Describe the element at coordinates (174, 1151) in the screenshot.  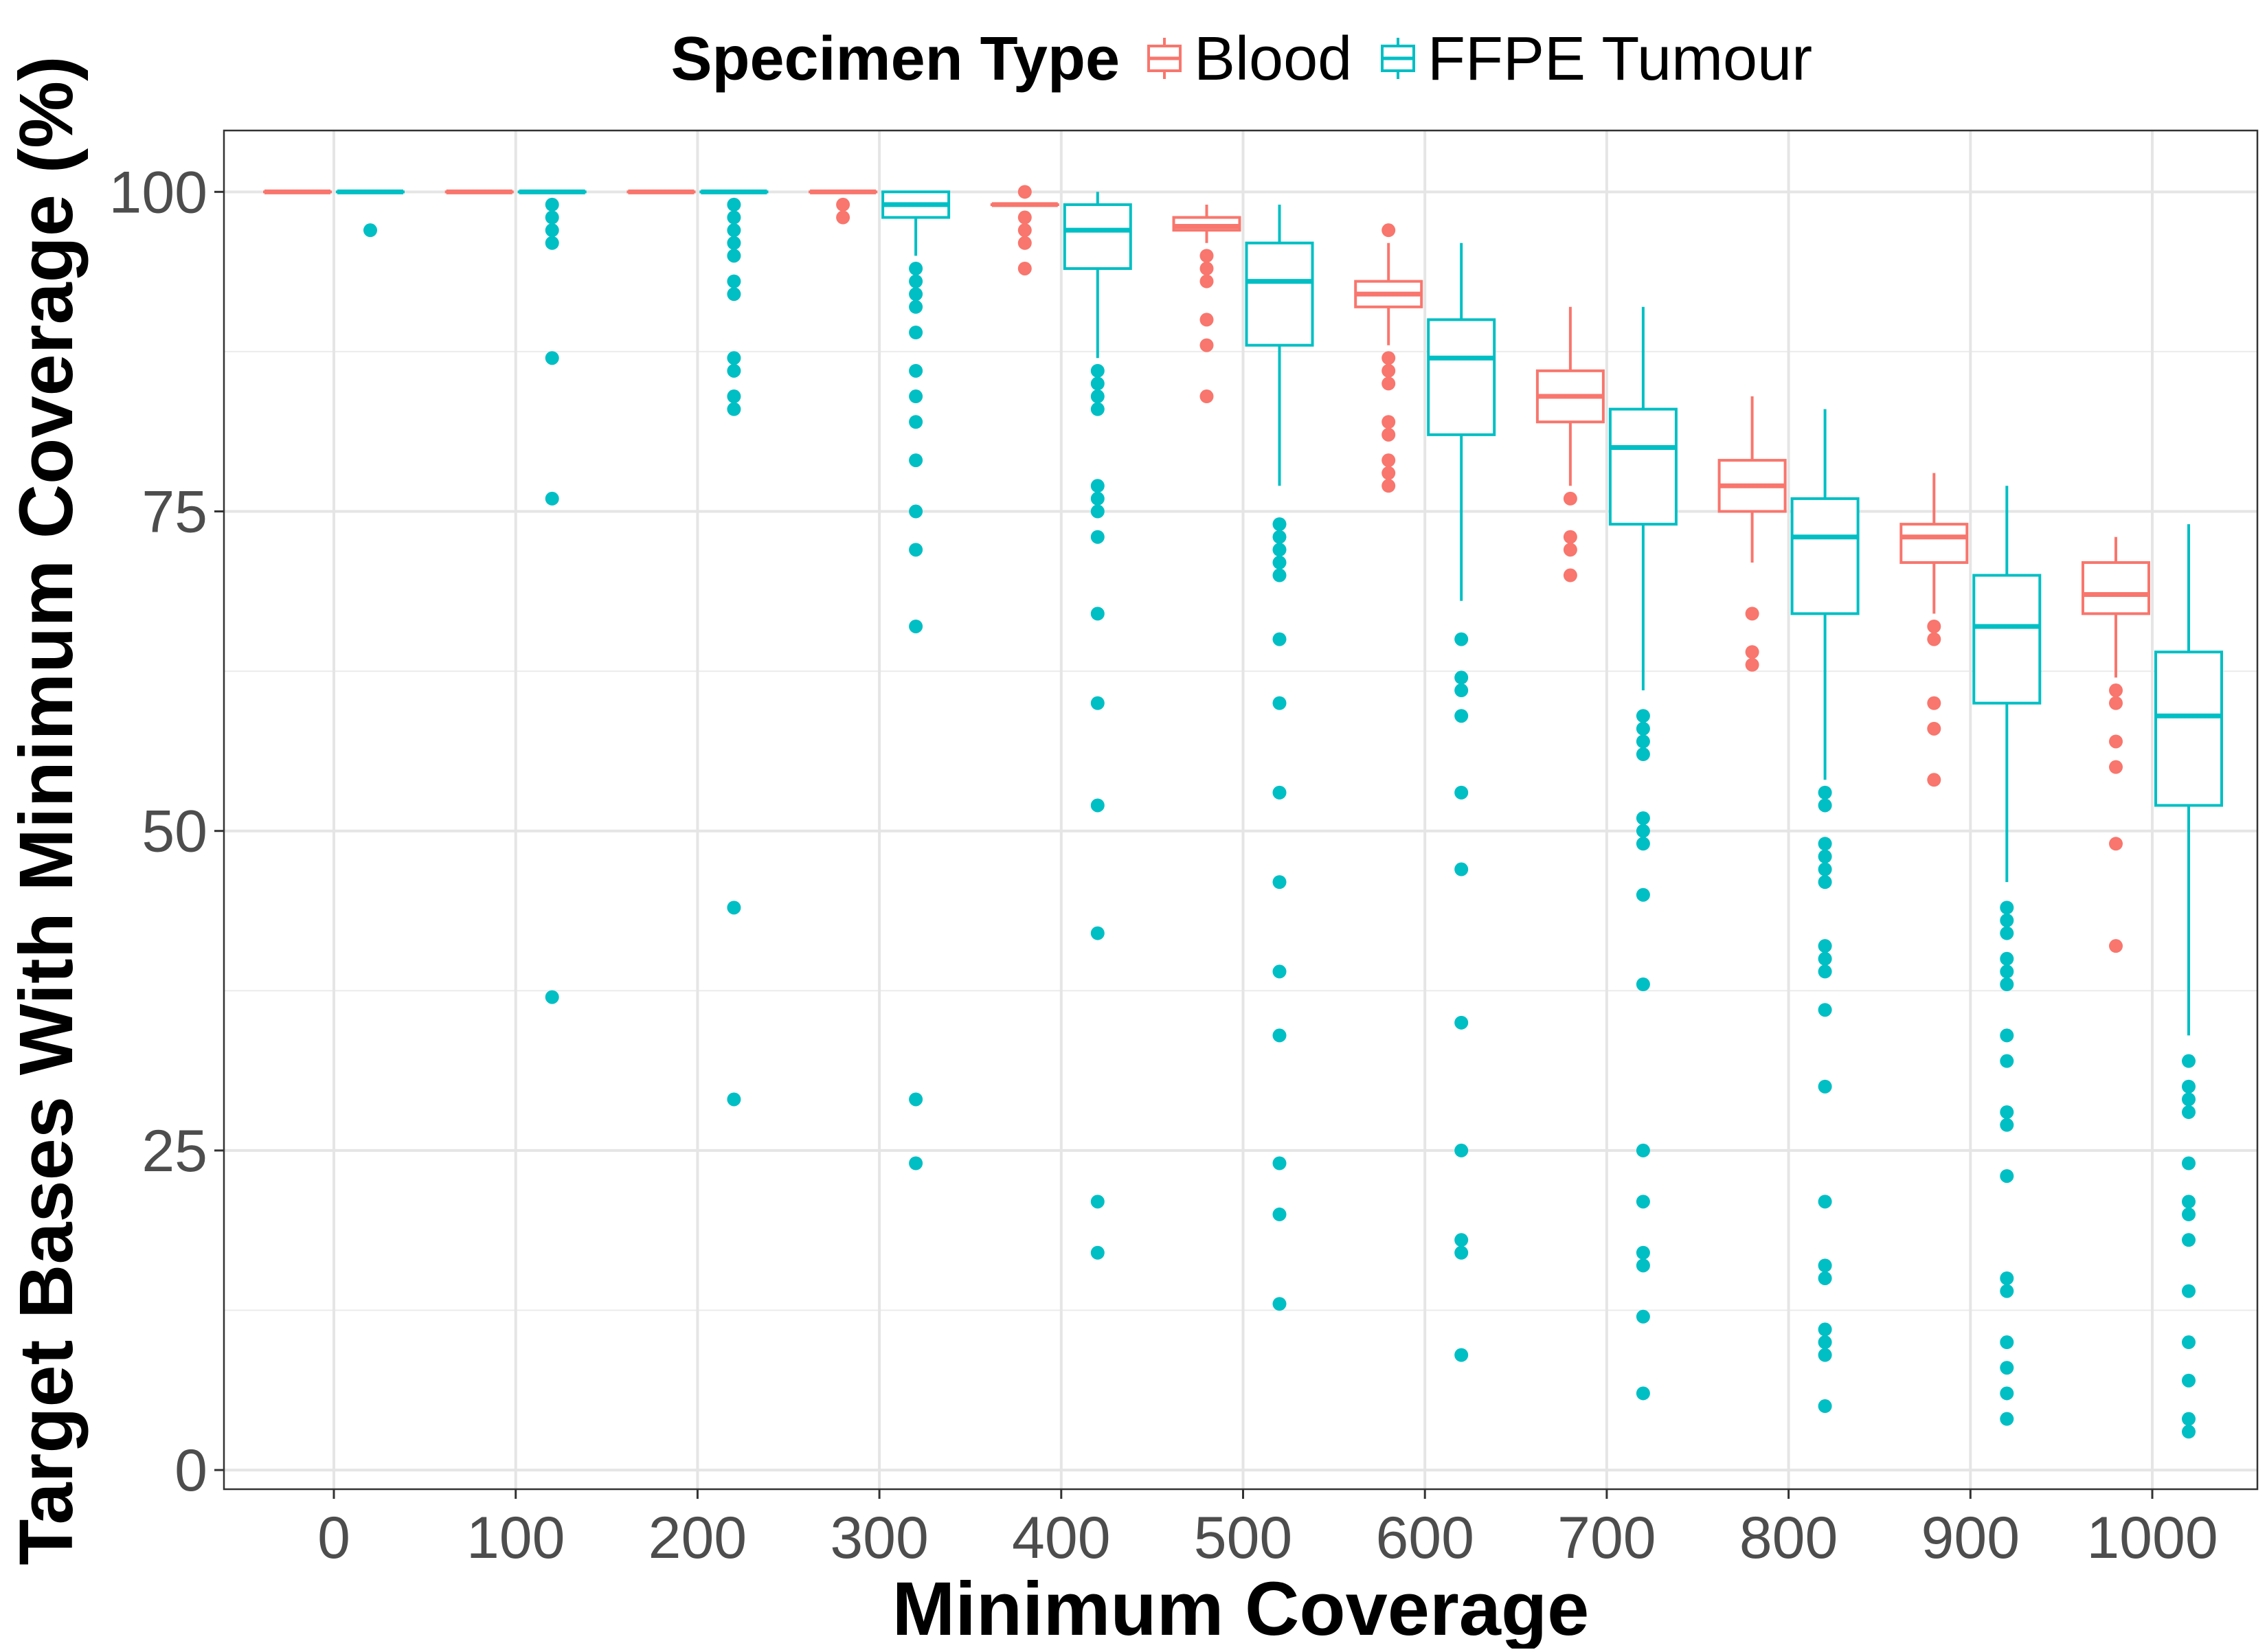
I see `y-tick-label: 25` at that location.